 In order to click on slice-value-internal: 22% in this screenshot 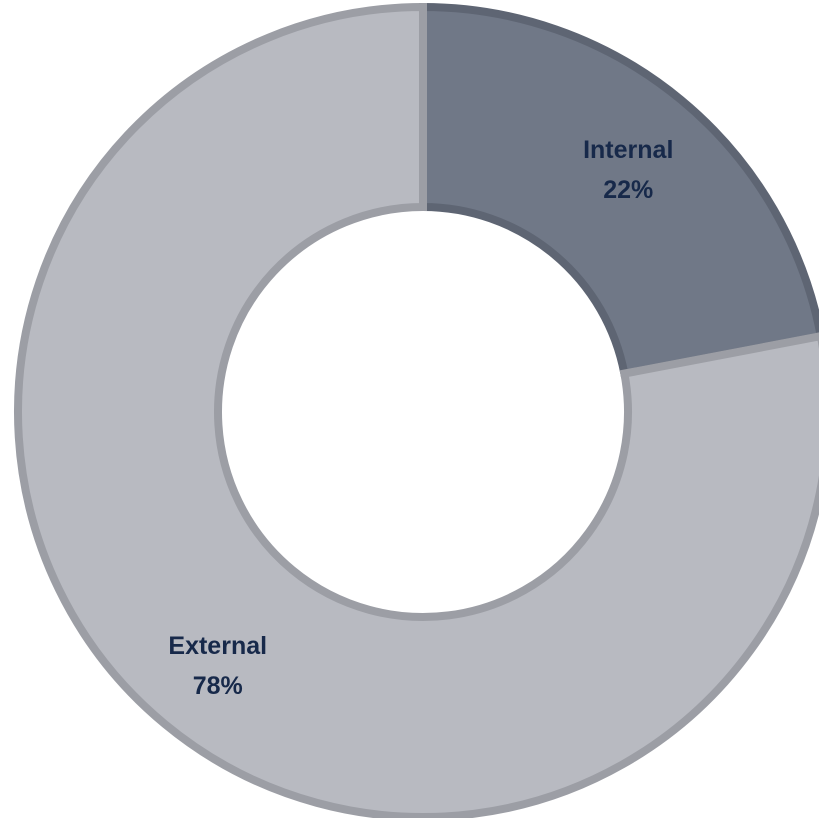, I will do `click(628, 190)`.